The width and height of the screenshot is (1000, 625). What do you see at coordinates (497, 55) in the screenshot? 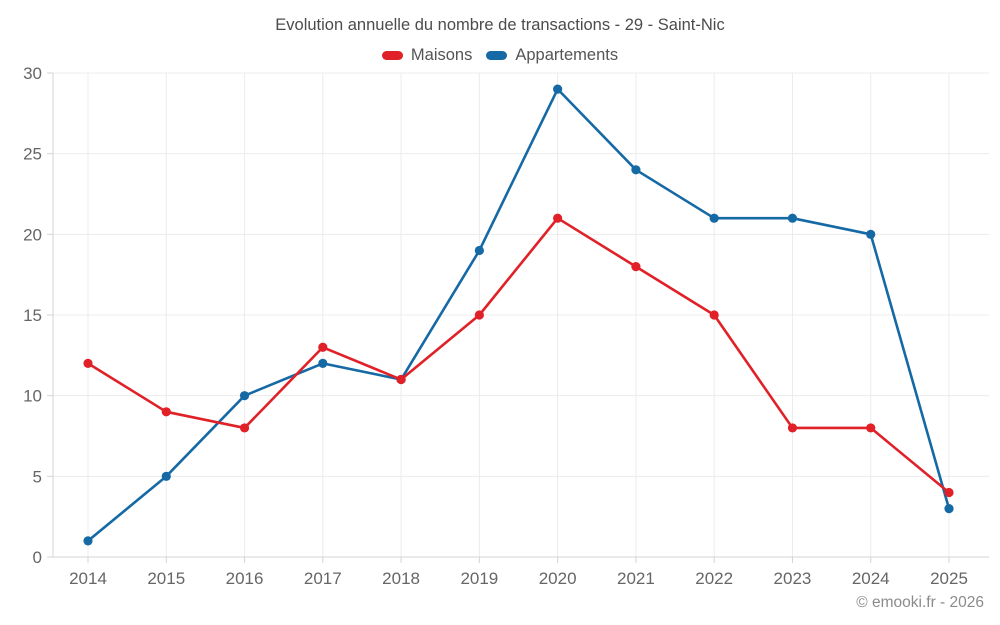
I see `legend-swatch-appartements` at bounding box center [497, 55].